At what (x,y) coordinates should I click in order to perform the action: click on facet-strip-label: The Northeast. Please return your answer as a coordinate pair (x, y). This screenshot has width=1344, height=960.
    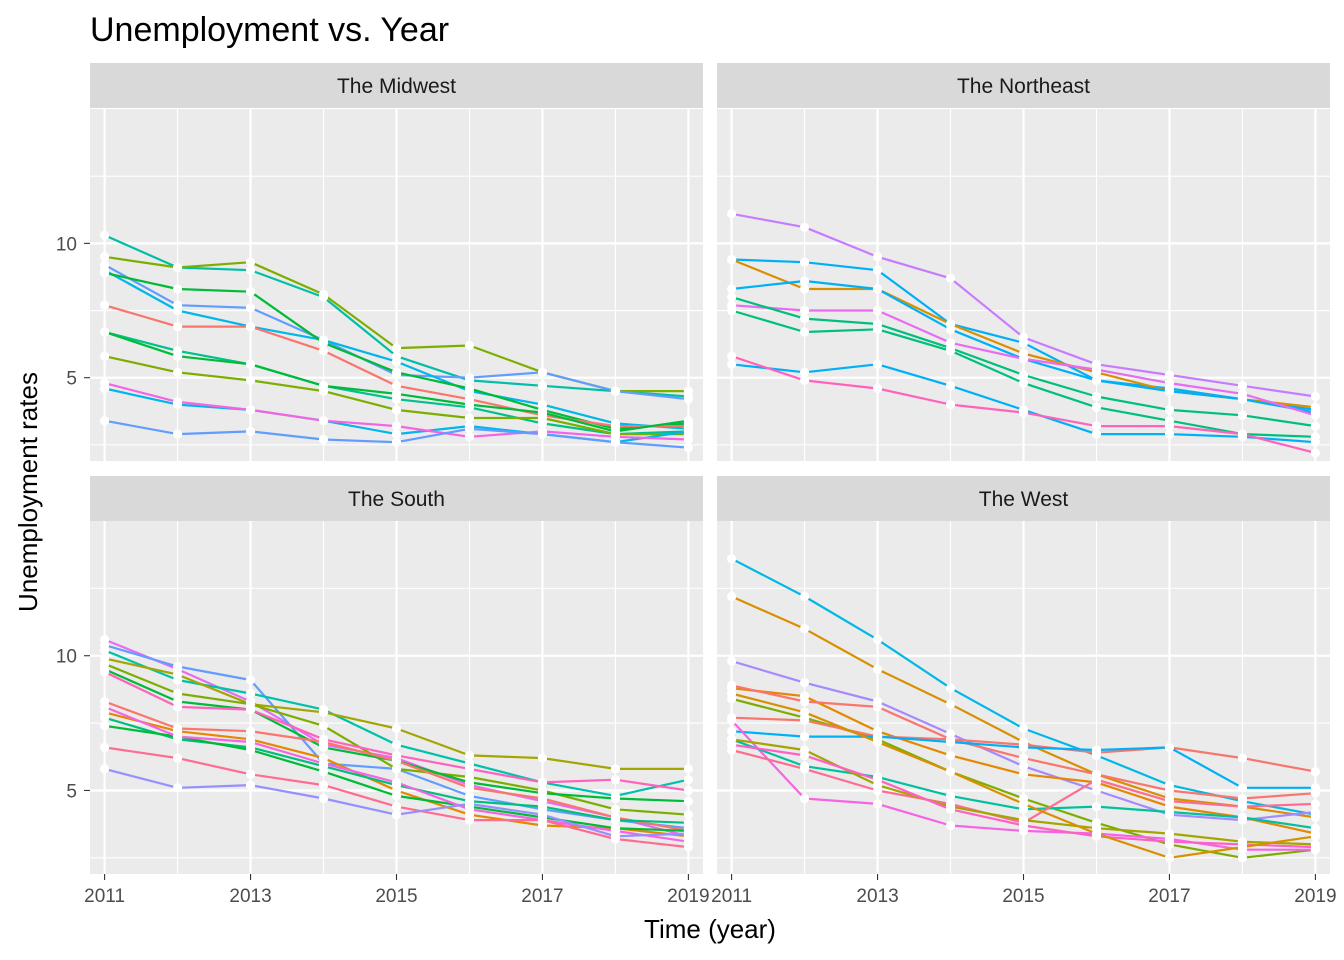
    Looking at the image, I should click on (1023, 86).